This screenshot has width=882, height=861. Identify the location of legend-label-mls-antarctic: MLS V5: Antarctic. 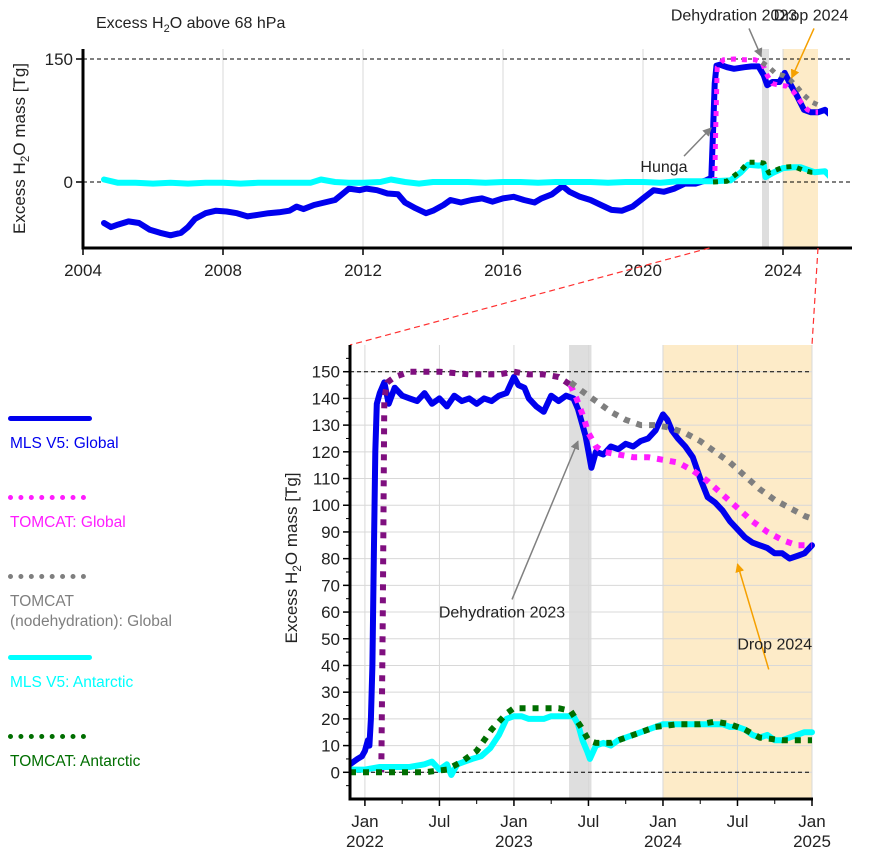
(72, 682).